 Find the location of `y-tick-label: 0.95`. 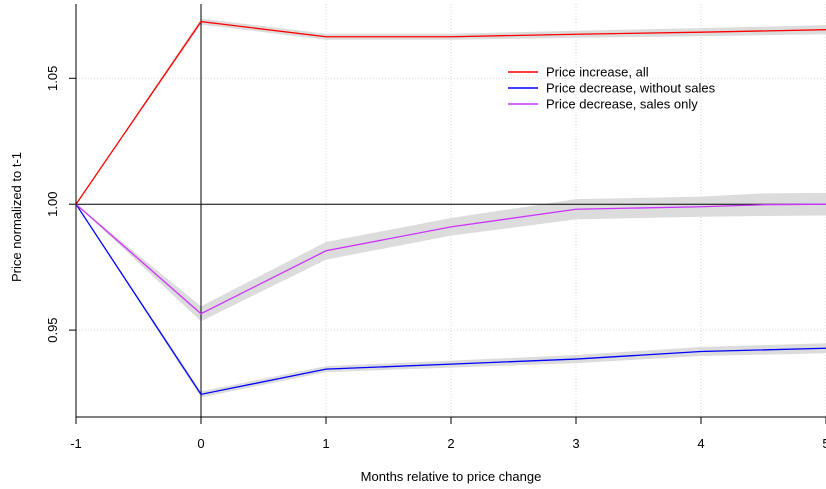

y-tick-label: 0.95 is located at coordinates (52, 329).